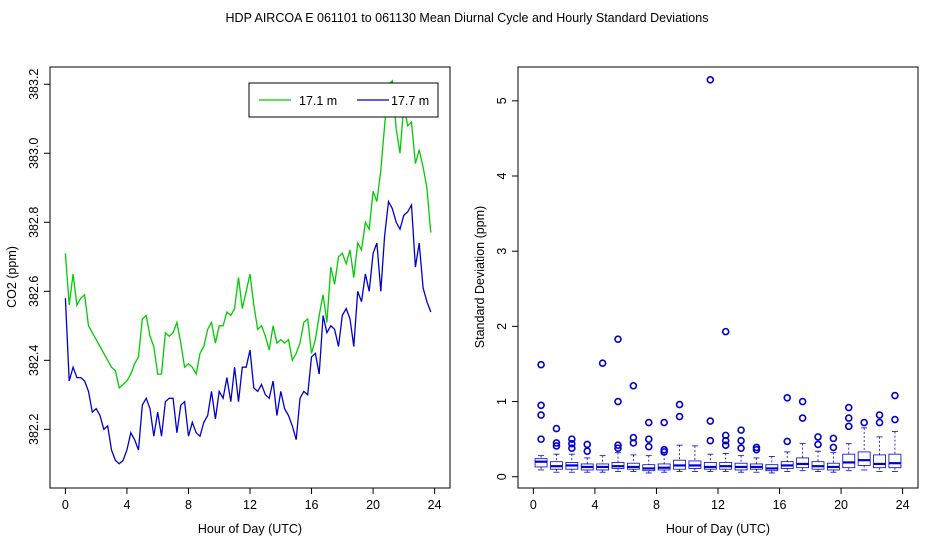 The width and height of the screenshot is (936, 540). I want to click on co2-y-axis-label: CO2 (ppm), so click(12, 277).